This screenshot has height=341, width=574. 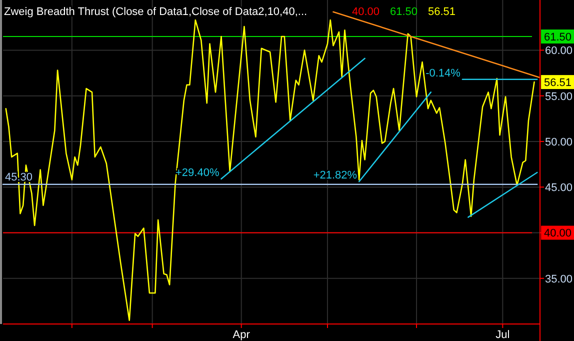 I want to click on y-tick-label: 50.00, so click(x=559, y=142).